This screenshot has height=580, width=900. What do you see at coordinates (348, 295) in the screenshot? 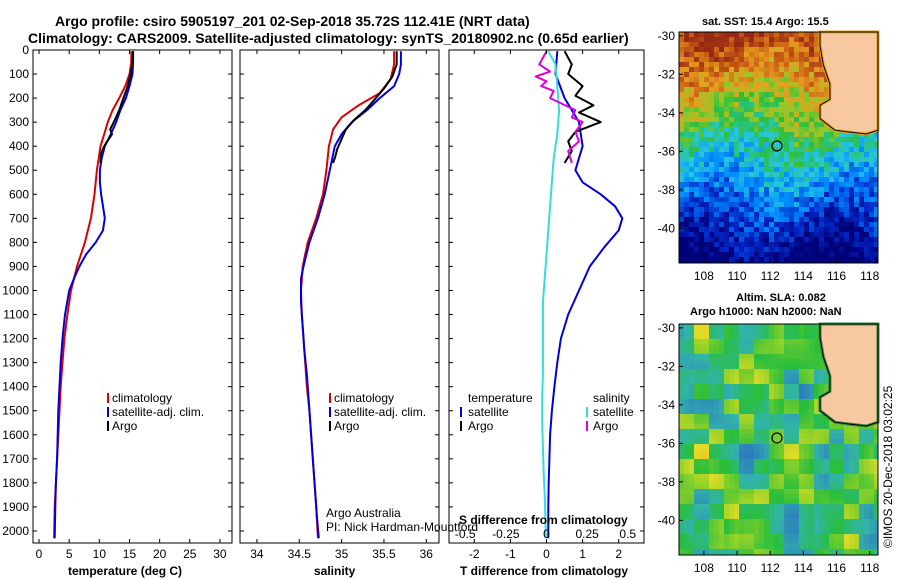
I see `series-line-climatology` at bounding box center [348, 295].